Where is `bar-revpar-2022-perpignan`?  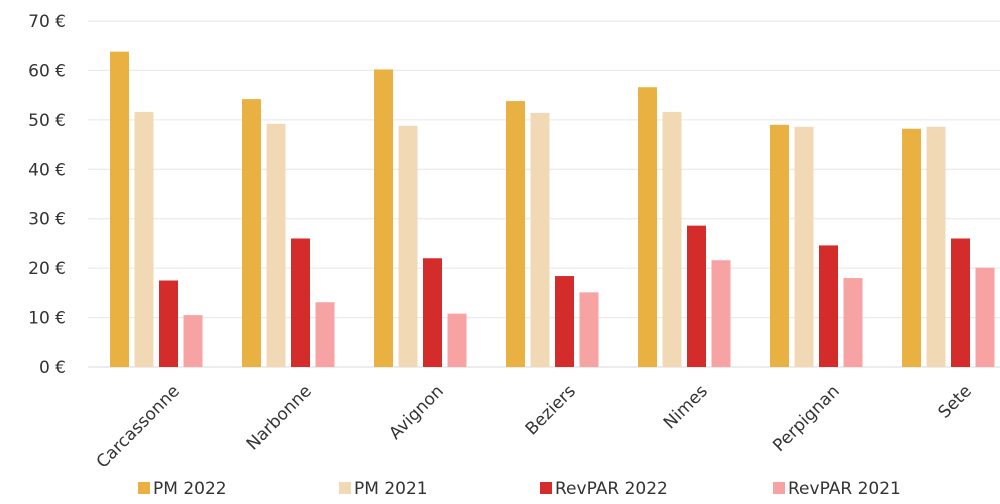
bar-revpar-2022-perpignan is located at coordinates (828, 306).